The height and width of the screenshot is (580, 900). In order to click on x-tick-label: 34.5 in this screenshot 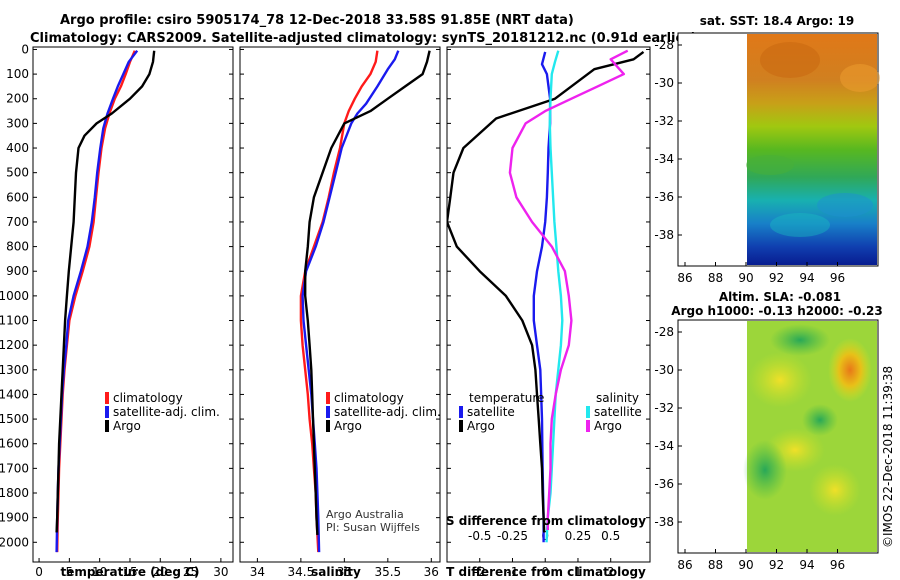, I will do `click(301, 572)`.